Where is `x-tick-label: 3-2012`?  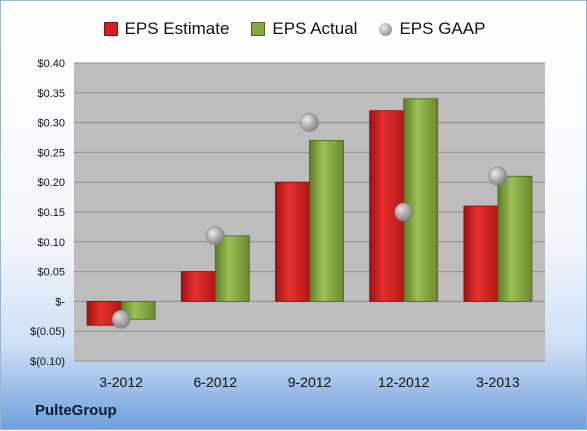 x-tick-label: 3-2012 is located at coordinates (121, 382).